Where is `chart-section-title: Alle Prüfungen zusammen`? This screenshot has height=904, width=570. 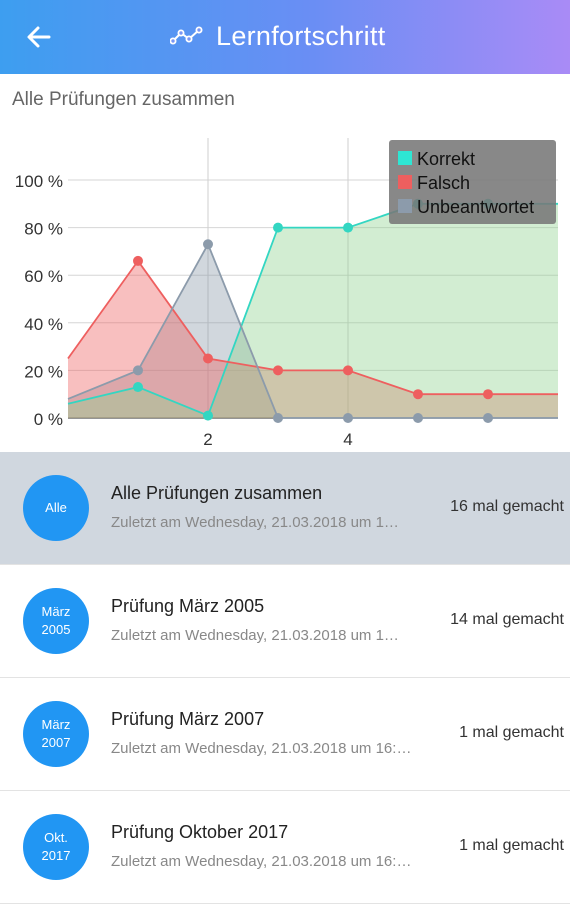
chart-section-title: Alle Prüfungen zusammen is located at coordinates (123, 99).